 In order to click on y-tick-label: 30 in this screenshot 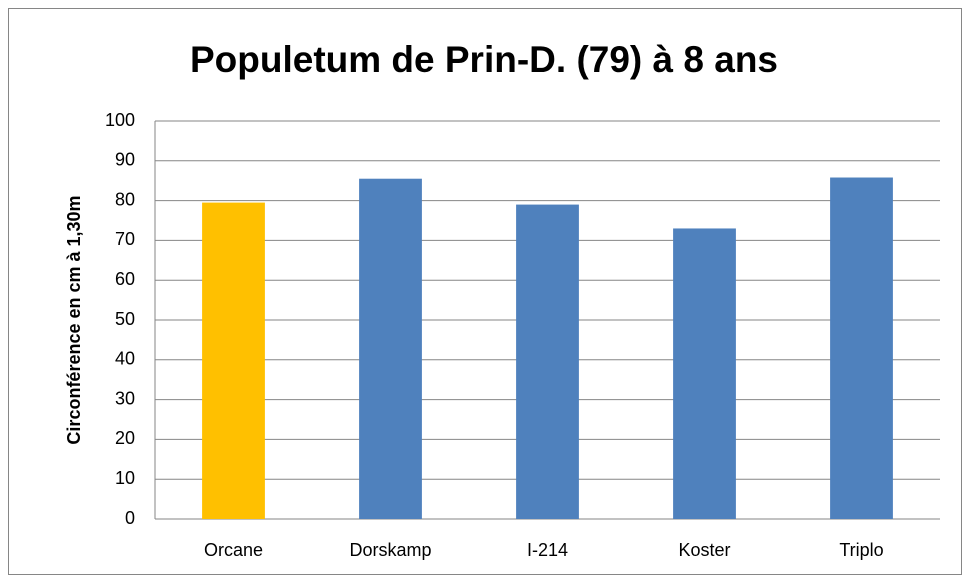, I will do `click(125, 398)`.